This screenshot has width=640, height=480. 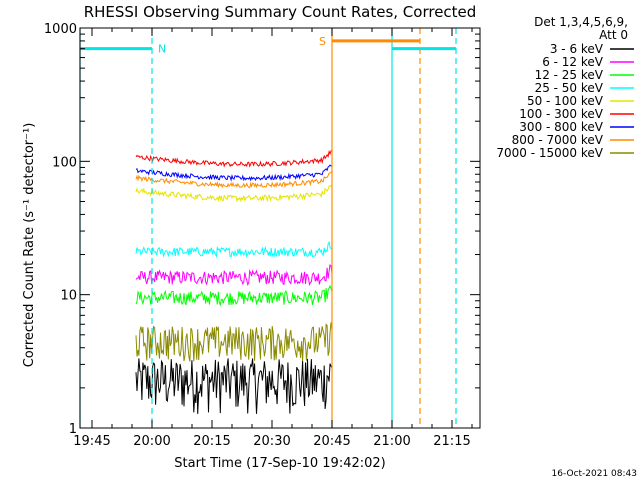 I want to click on legend-entry-label: 300 - 800 keV, so click(x=561, y=127).